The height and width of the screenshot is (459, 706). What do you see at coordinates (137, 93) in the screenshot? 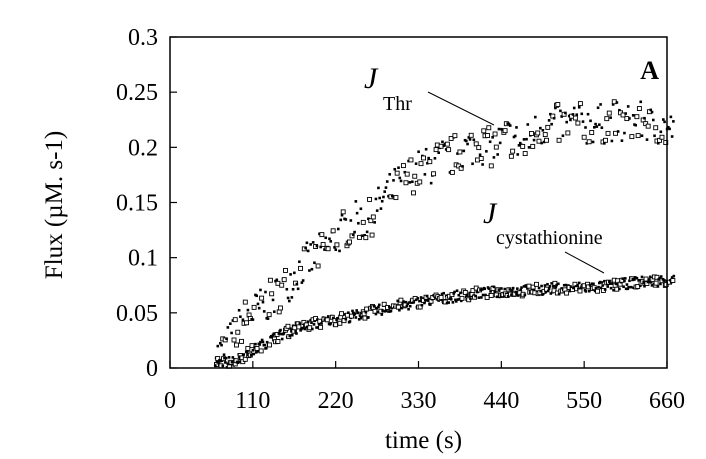
I see `y-tick-label: 0.25` at bounding box center [137, 93].